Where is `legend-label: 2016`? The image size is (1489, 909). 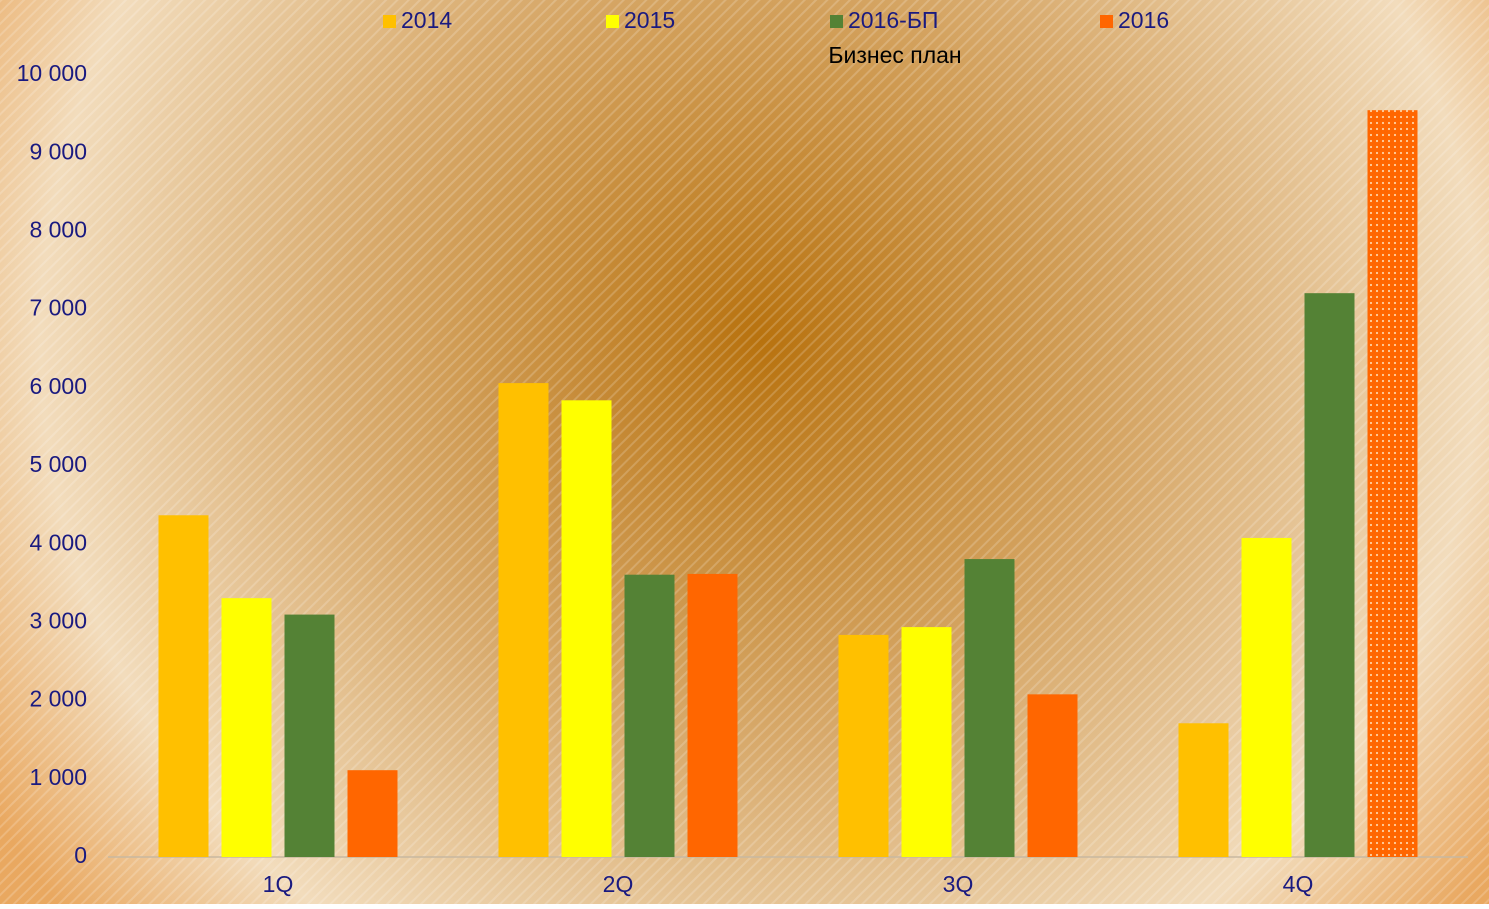 legend-label: 2016 is located at coordinates (1143, 20).